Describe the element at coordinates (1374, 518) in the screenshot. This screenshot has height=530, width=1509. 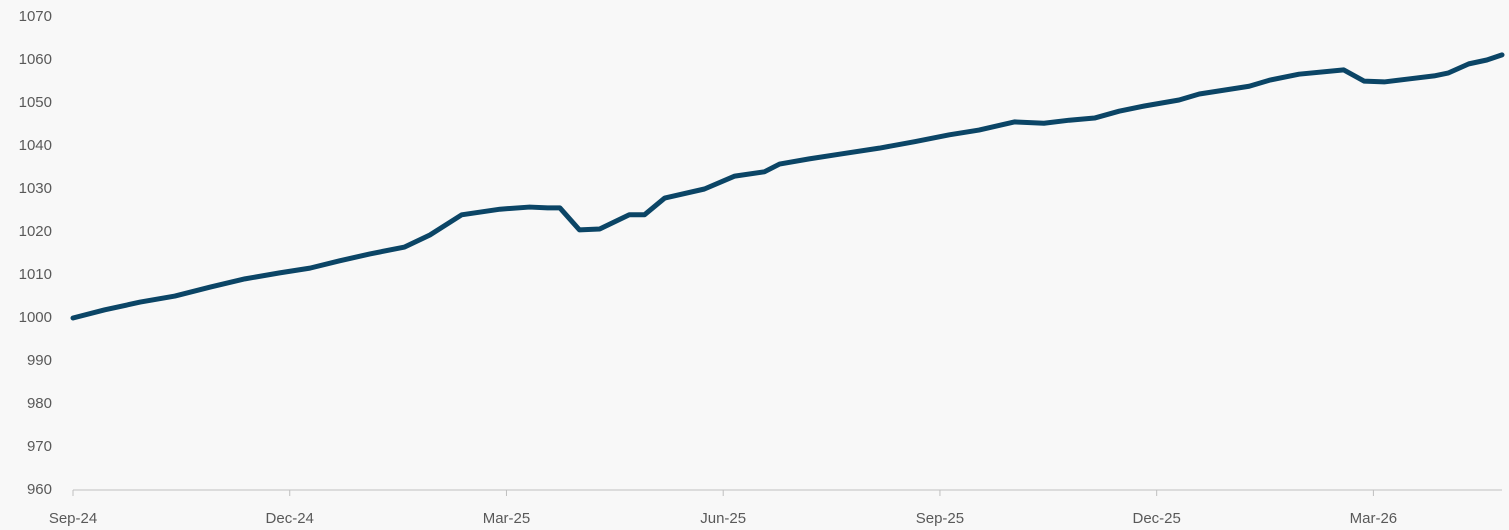
I see `x-tick-label: Mar-26` at that location.